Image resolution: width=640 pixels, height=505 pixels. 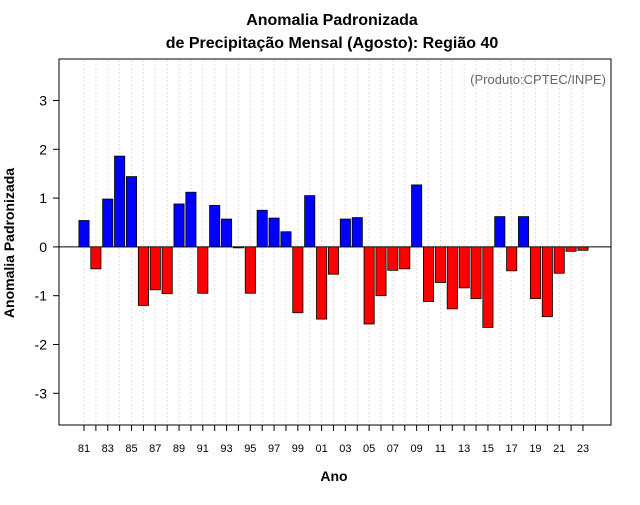 What do you see at coordinates (179, 449) in the screenshot?
I see `x-tick-label: 89` at bounding box center [179, 449].